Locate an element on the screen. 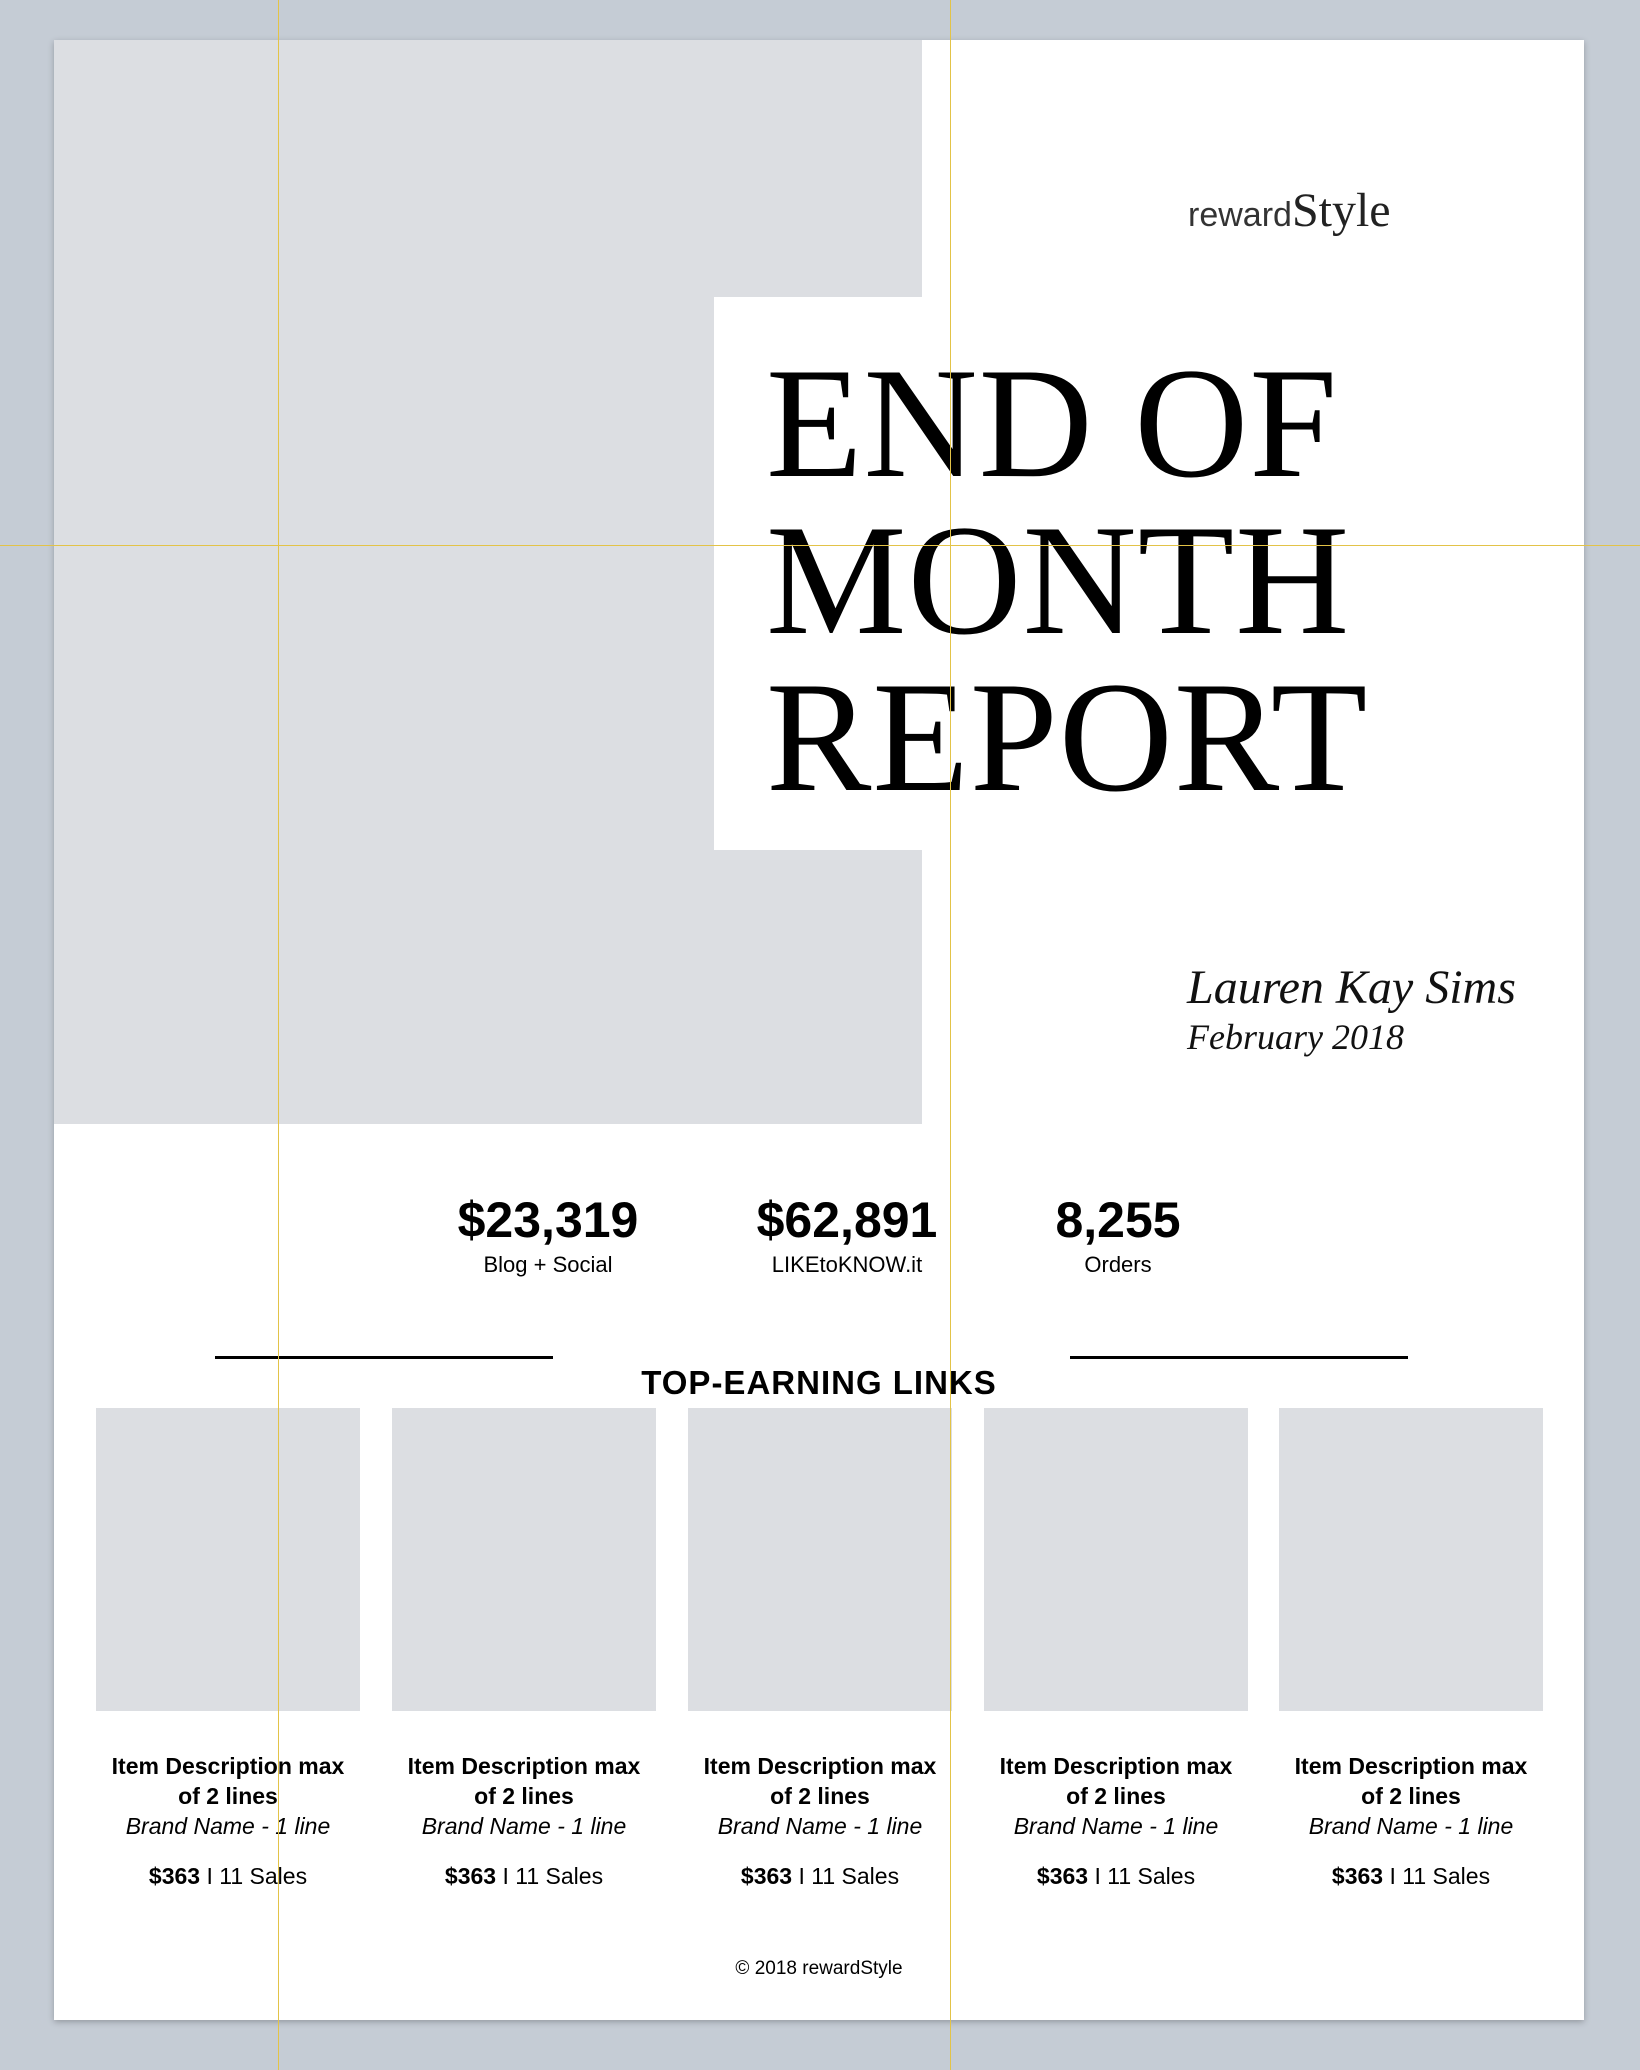 Image resolution: width=1640 pixels, height=2070 pixels. rewardstyle-logo: rewardStyle is located at coordinates (1289, 210).